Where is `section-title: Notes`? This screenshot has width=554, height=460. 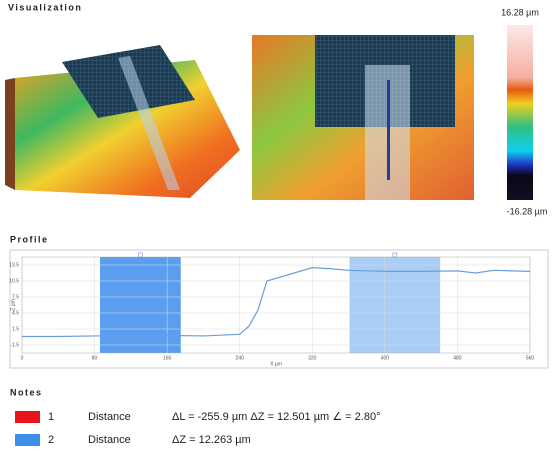
section-title: Notes is located at coordinates (26, 392).